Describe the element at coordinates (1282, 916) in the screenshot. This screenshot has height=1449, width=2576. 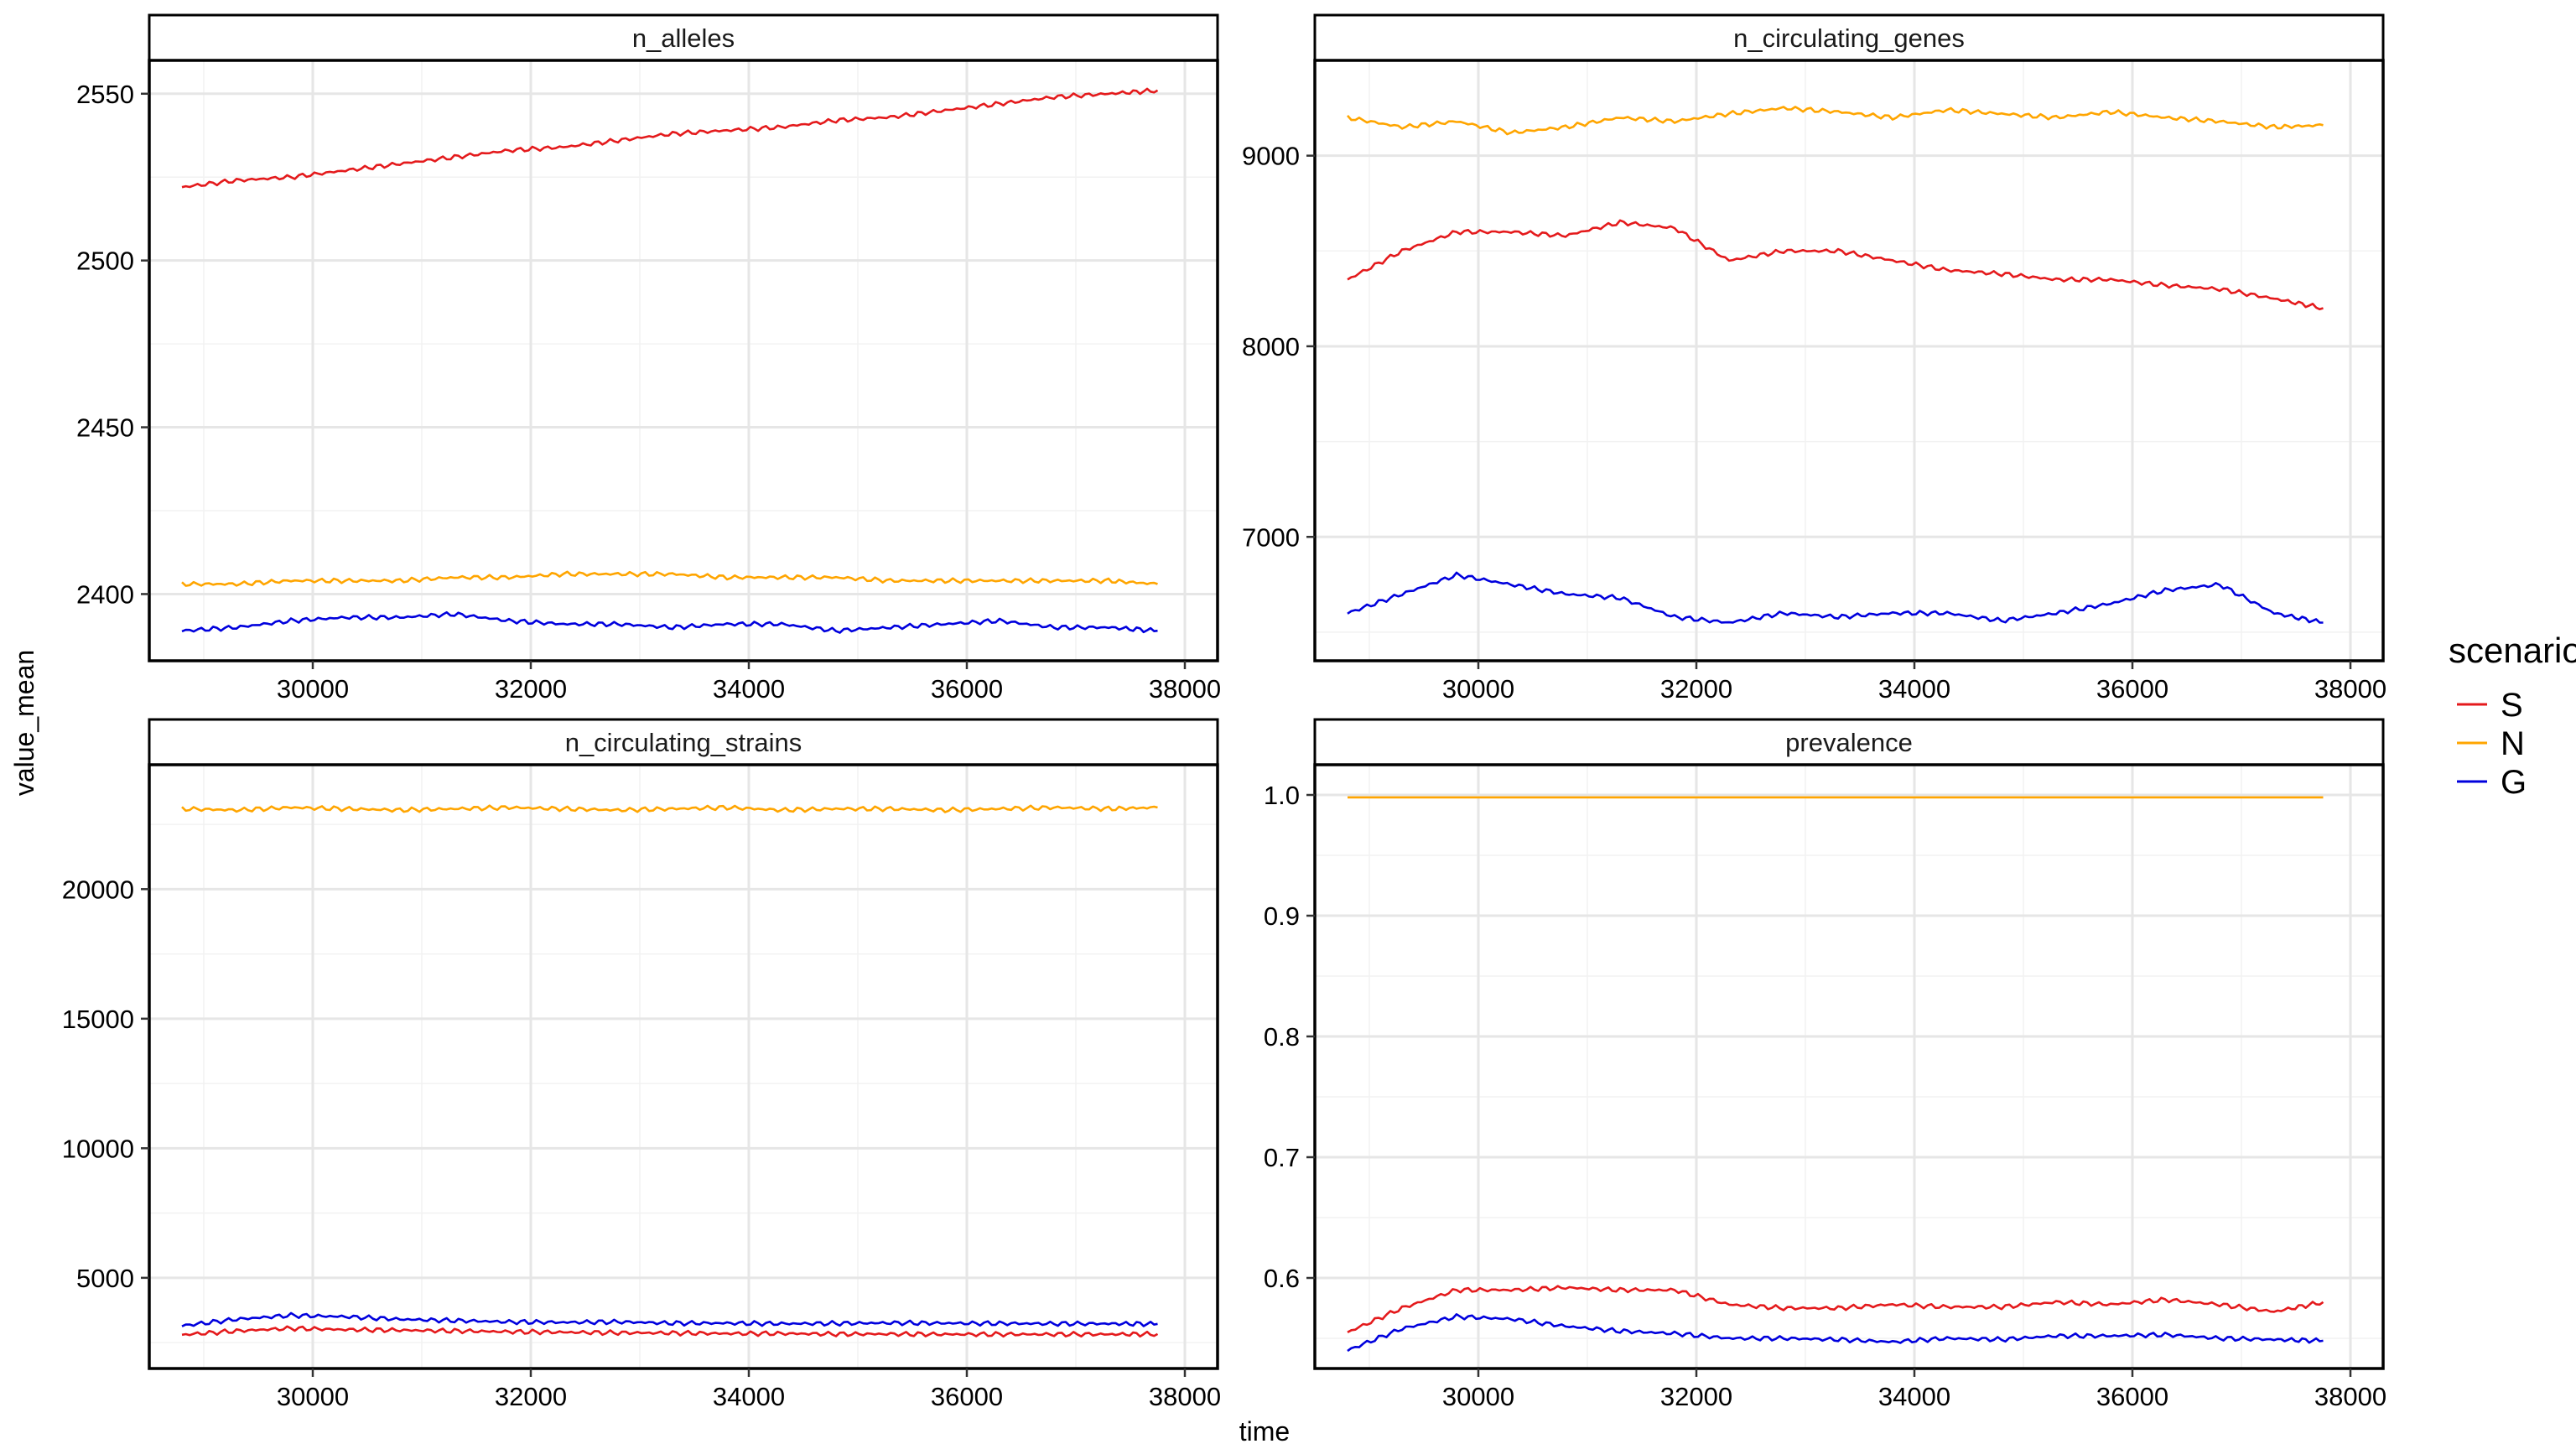
I see `y-tick-label: 0.9` at that location.